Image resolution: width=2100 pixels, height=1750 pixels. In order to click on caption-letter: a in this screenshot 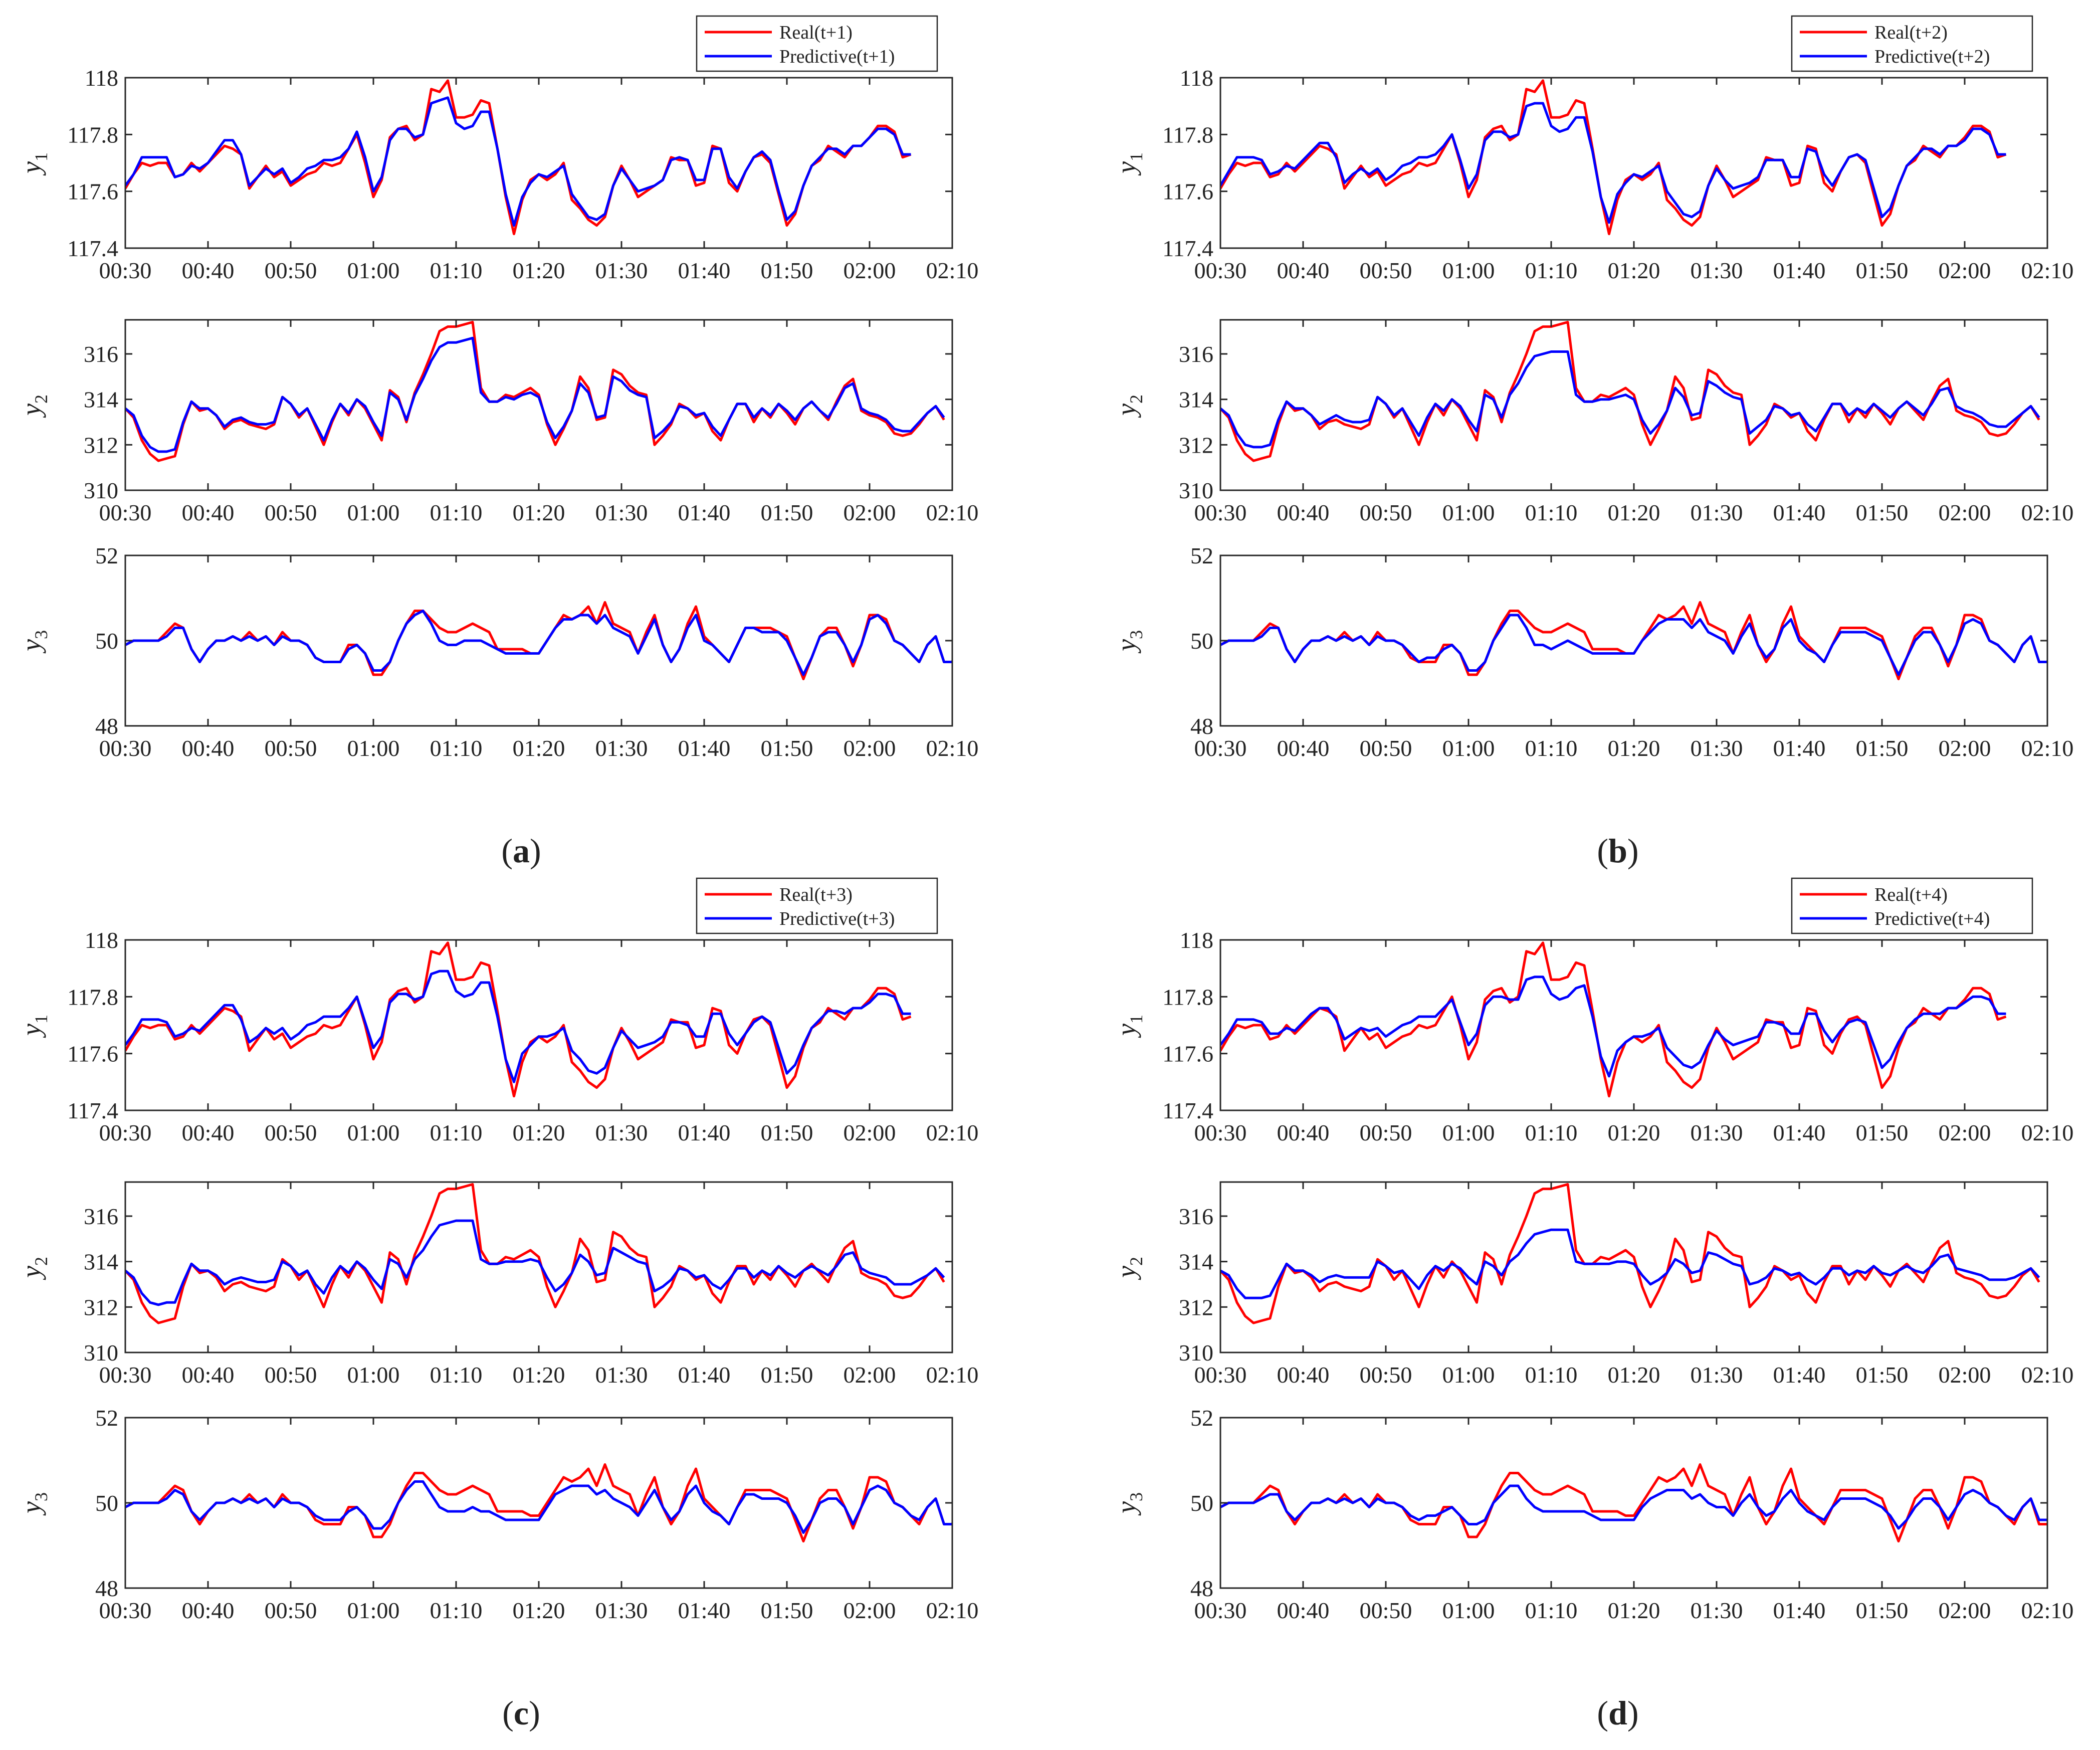, I will do `click(521, 851)`.